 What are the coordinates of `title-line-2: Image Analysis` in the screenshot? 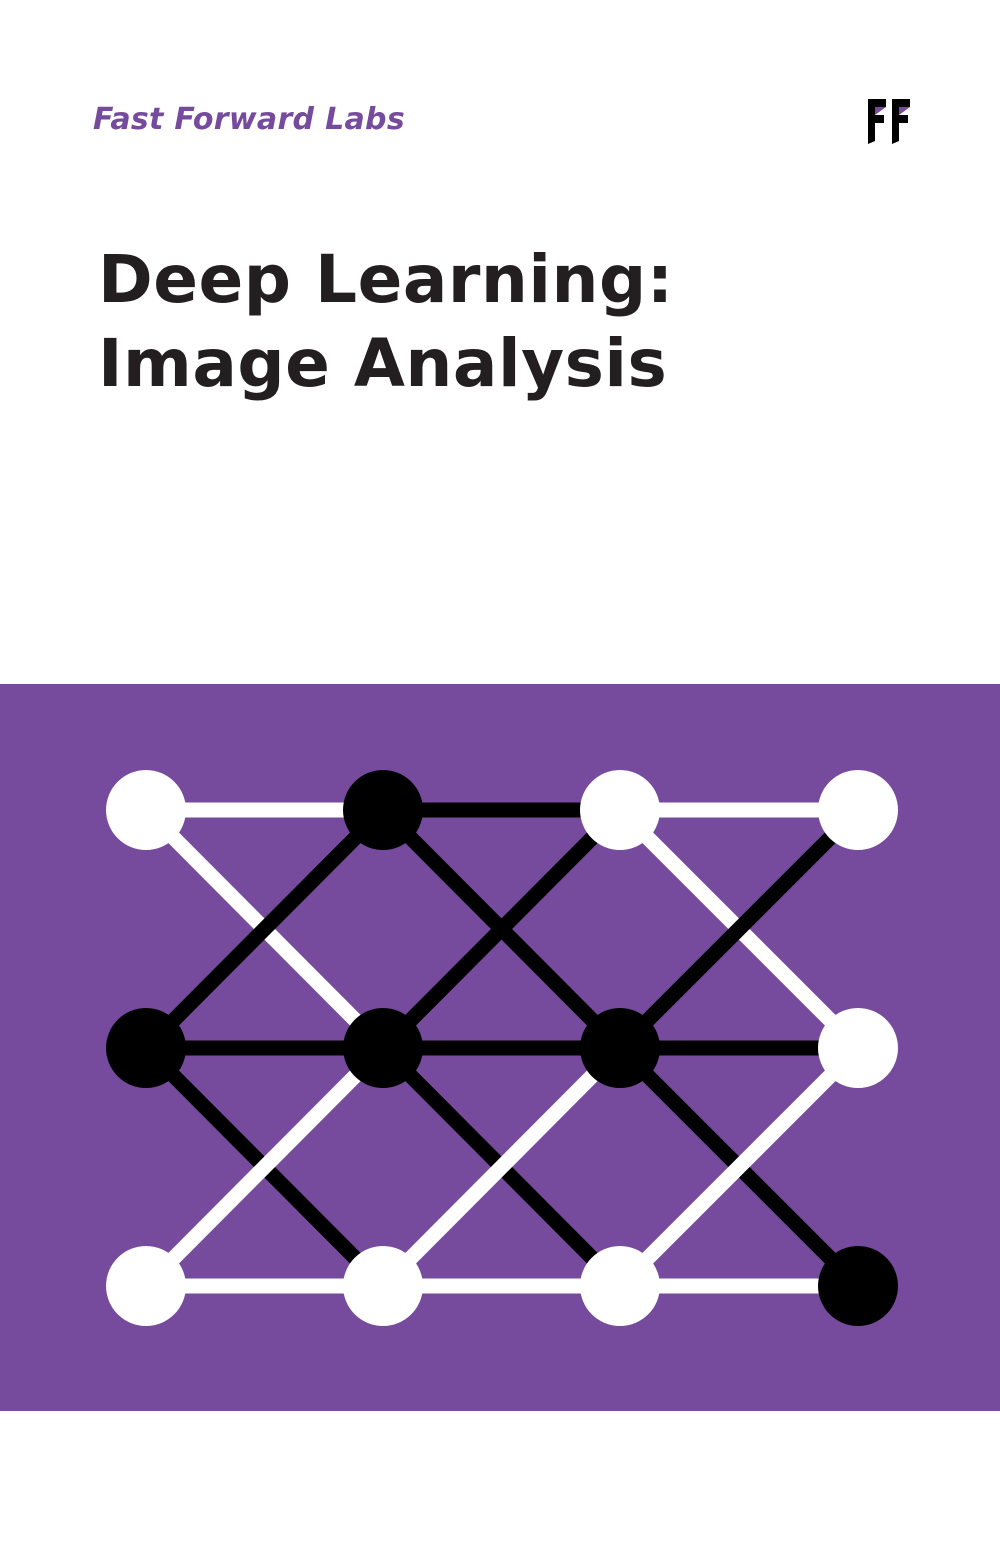 It's located at (383, 363).